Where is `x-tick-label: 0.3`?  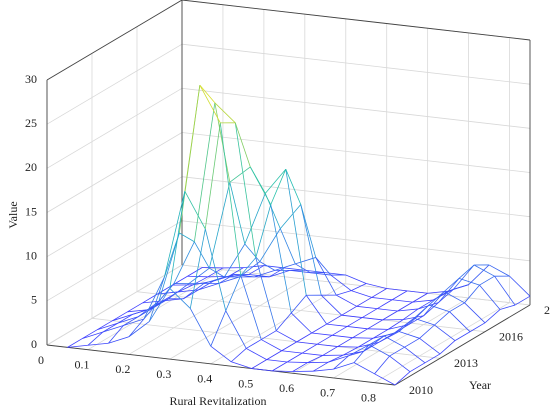 x-tick-label: 0.3 is located at coordinates (163, 374).